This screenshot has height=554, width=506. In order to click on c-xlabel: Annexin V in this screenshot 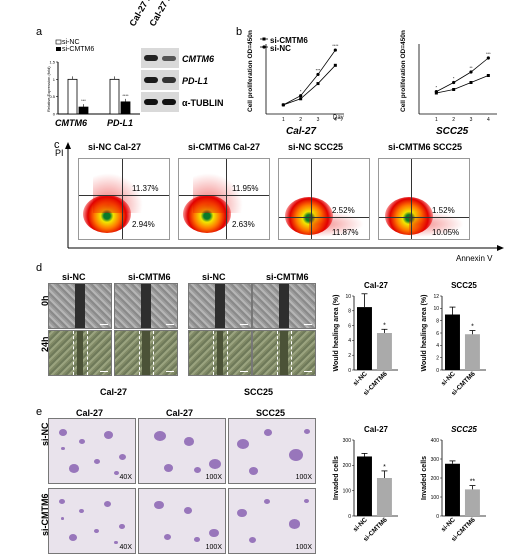, I will do `click(474, 258)`.